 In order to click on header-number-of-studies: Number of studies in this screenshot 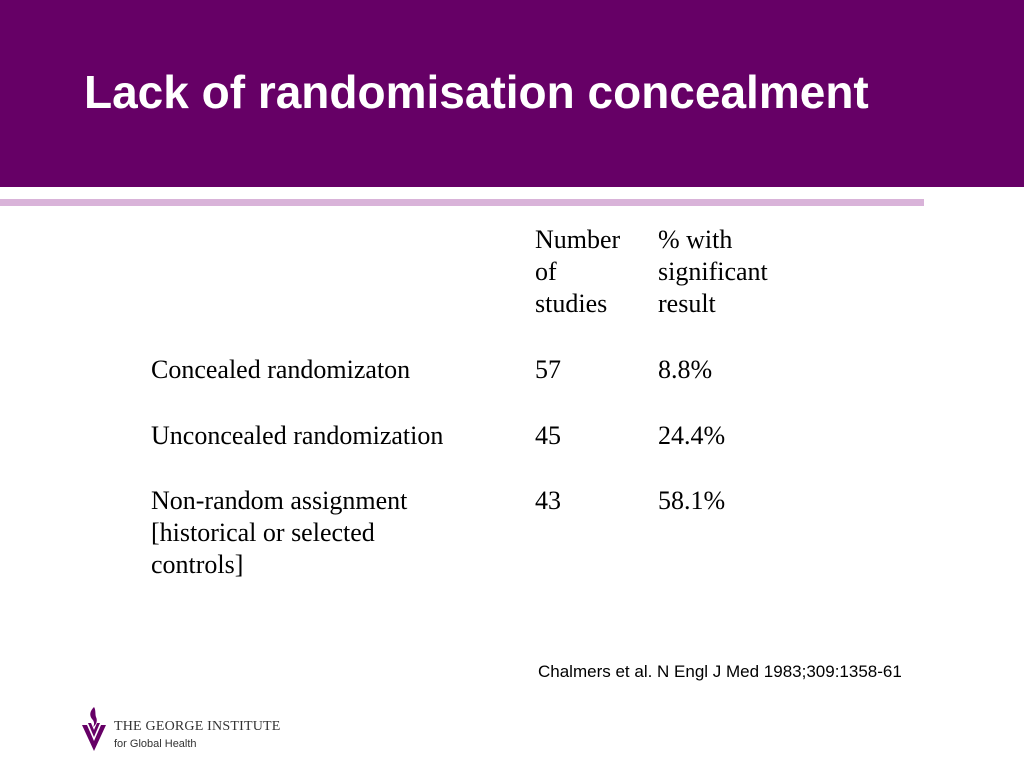, I will do `click(578, 271)`.